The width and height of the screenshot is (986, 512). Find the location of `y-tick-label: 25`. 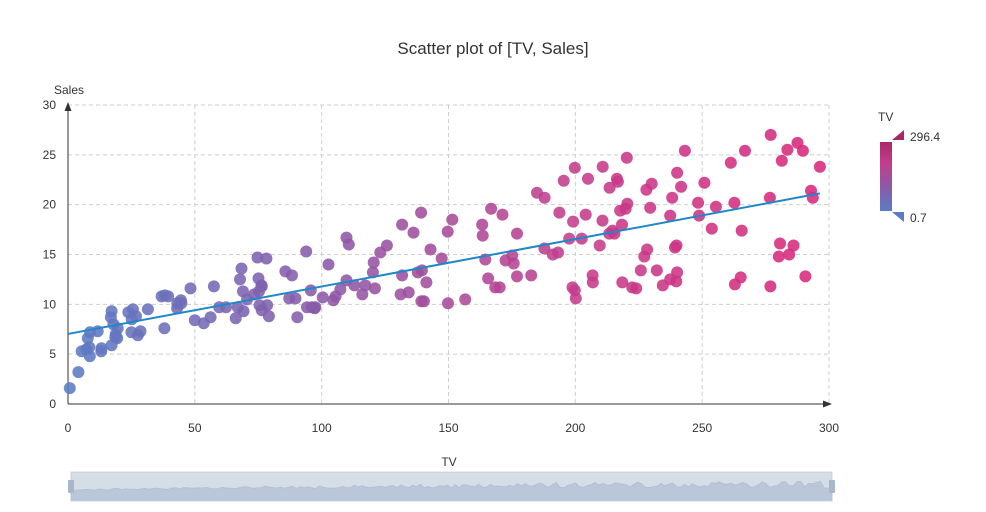

y-tick-label: 25 is located at coordinates (50, 155).